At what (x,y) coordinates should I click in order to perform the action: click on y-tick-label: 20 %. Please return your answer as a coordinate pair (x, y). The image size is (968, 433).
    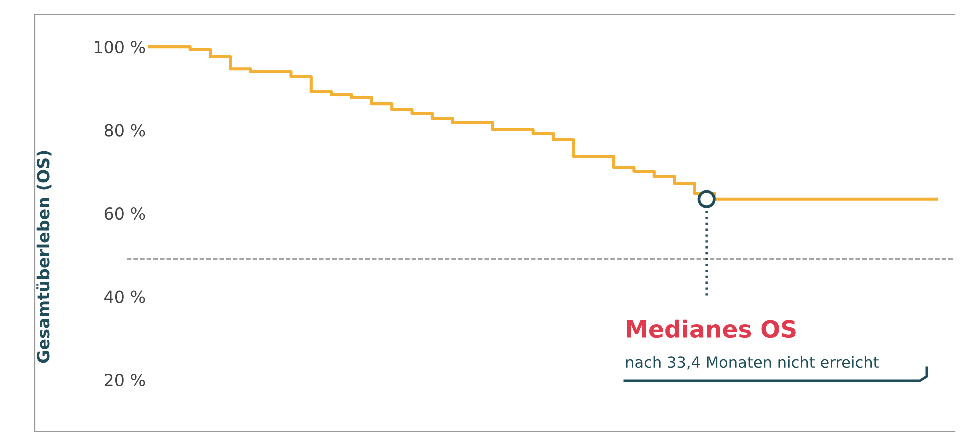
    Looking at the image, I should click on (125, 380).